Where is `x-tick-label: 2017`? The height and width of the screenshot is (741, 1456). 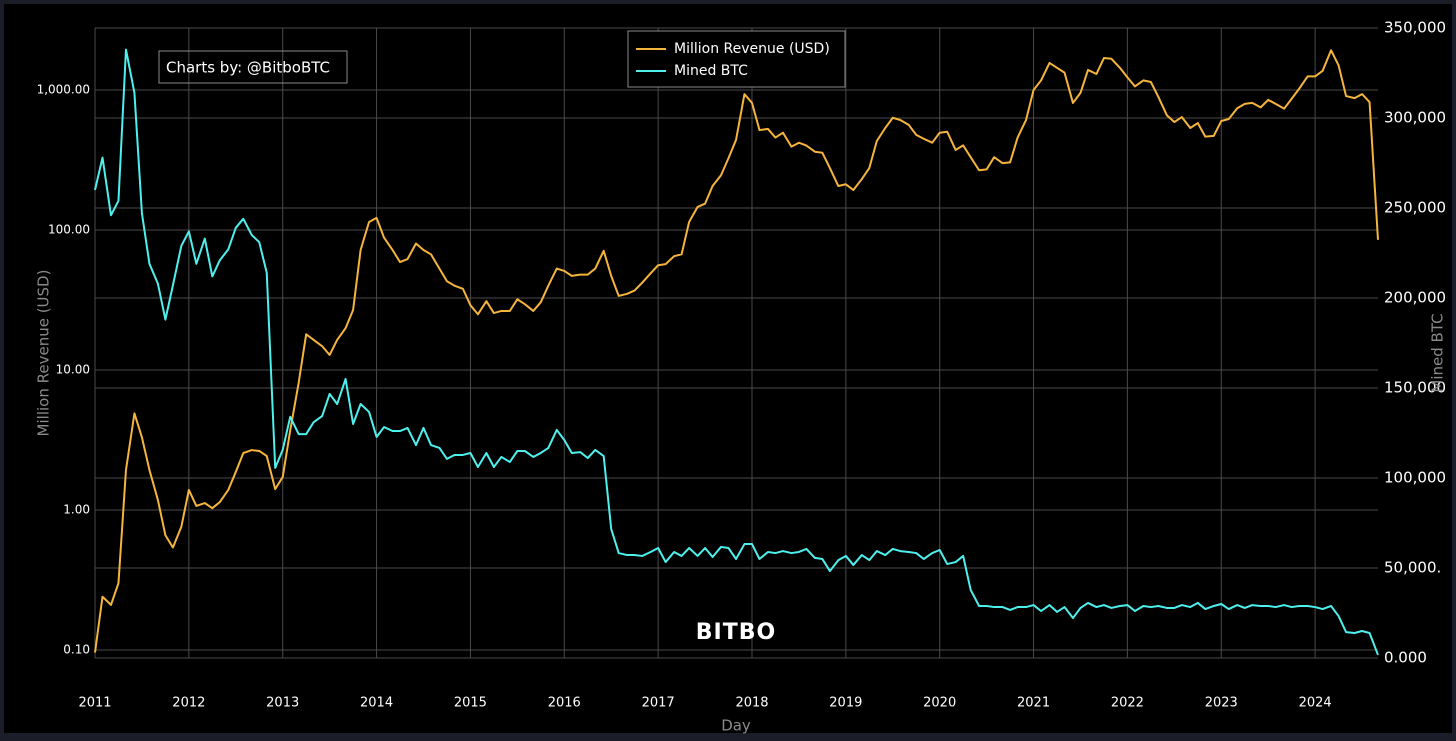
x-tick-label: 2017 is located at coordinates (658, 703).